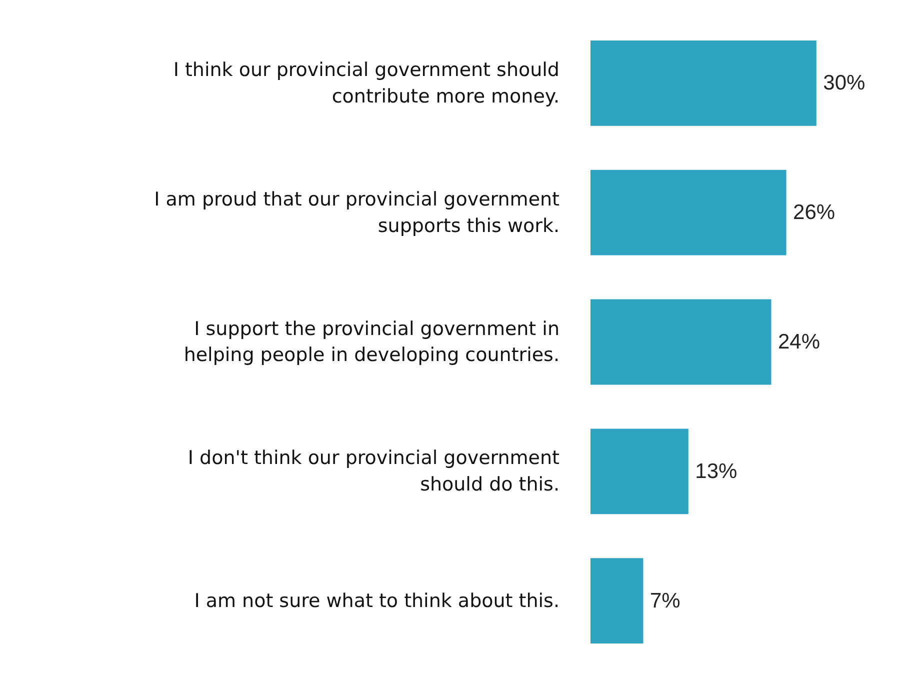 The image size is (914, 683). What do you see at coordinates (357, 212) in the screenshot?
I see `y-tick-label: I am proud that our provincial government supports this work.` at bounding box center [357, 212].